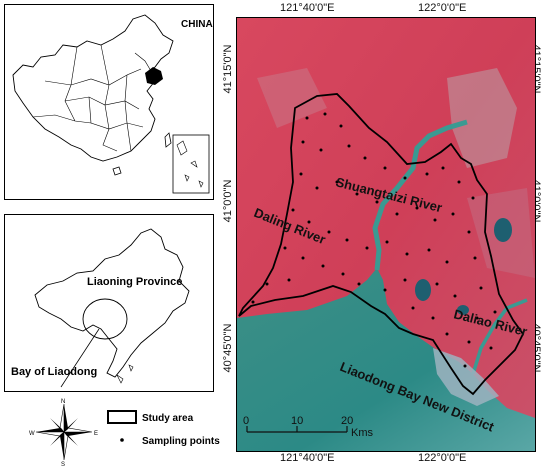  I want to click on sampling-point-symbol, so click(122, 440).